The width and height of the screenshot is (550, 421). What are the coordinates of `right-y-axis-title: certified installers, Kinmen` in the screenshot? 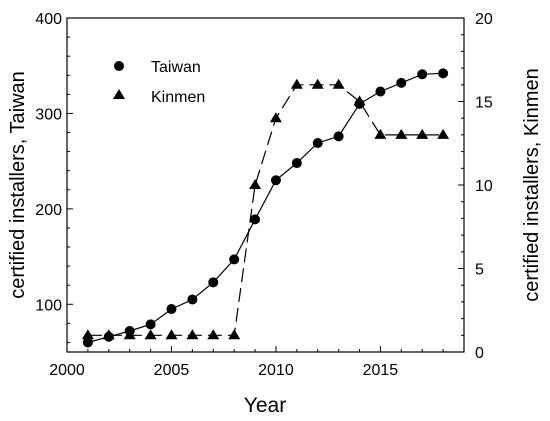 It's located at (532, 184).